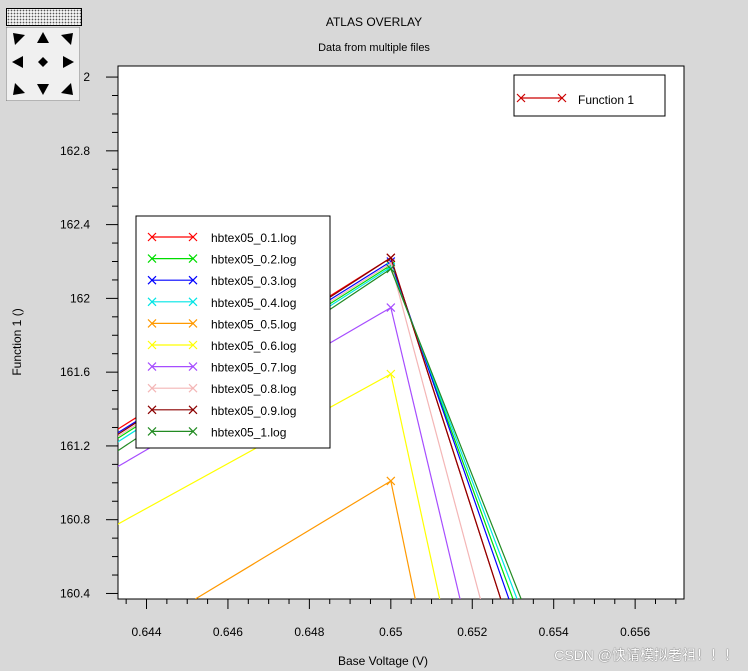  What do you see at coordinates (19, 89) in the screenshot?
I see `arrow-down-left-icon` at bounding box center [19, 89].